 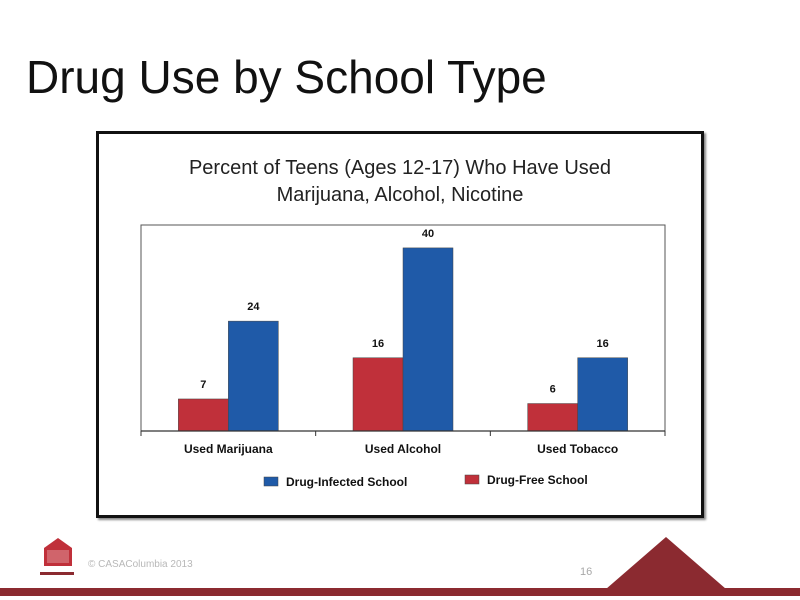 I want to click on x-tick-label-1: Used Alcohol, so click(x=403, y=449).